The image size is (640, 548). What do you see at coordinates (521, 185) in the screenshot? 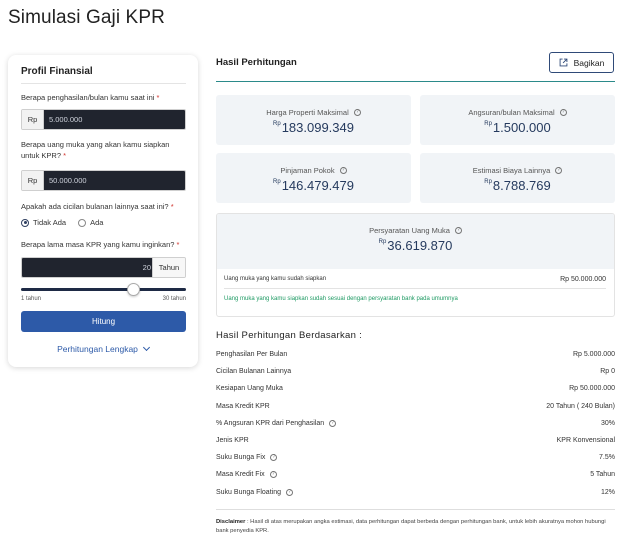
I see `other-costs-value: 8.788.769` at bounding box center [521, 185].